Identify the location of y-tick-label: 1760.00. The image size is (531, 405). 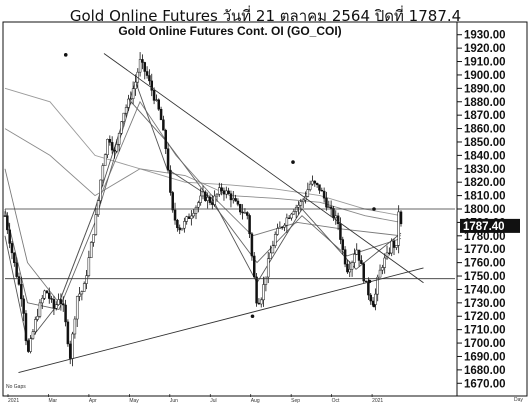
(485, 264).